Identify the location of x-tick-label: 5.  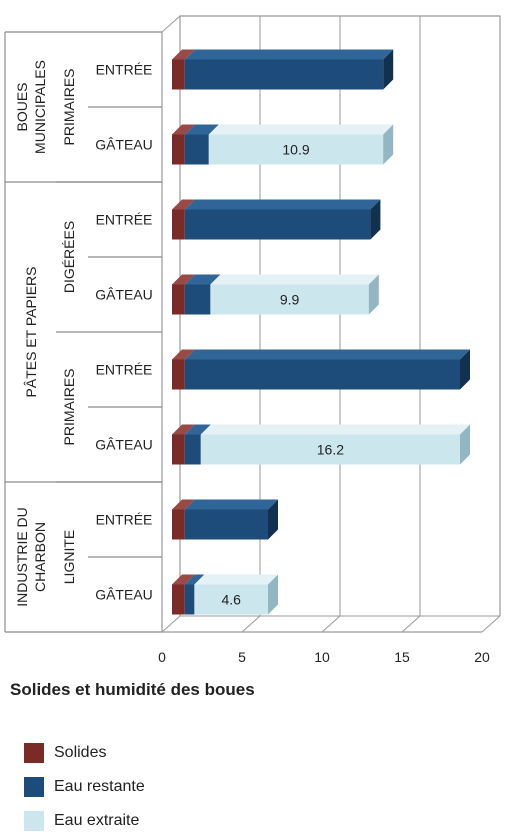
(242, 657).